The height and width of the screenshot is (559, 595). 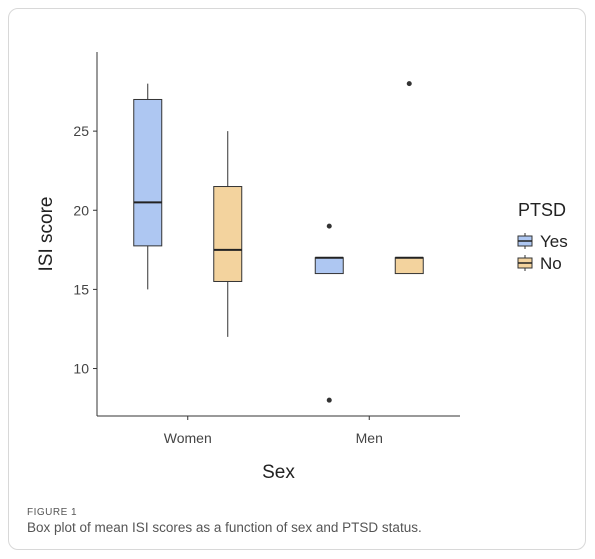 I want to click on legend-item-no: No, so click(x=539, y=263).